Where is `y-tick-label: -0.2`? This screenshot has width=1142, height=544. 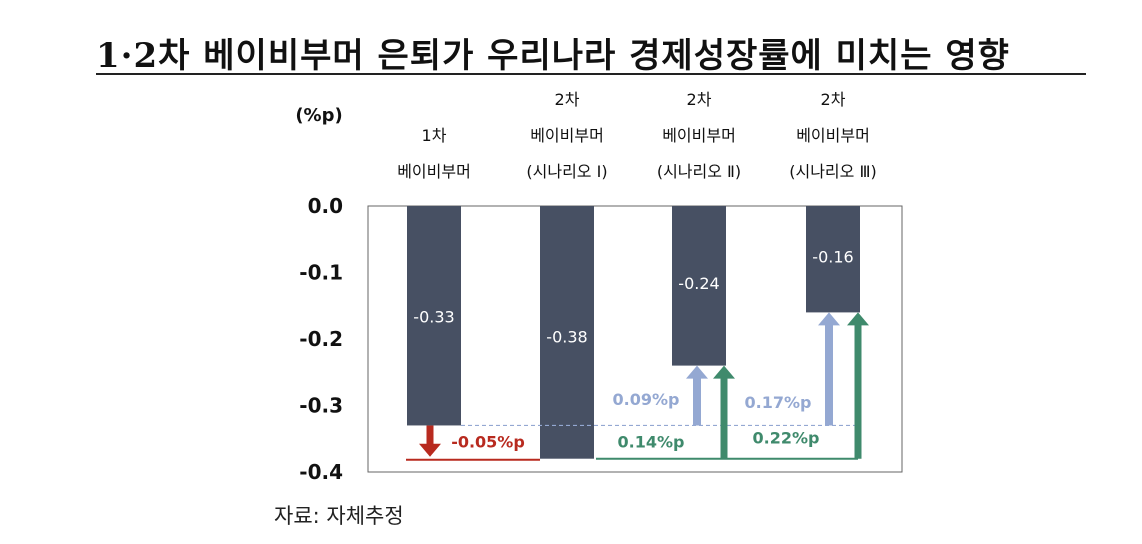 y-tick-label: -0.2 is located at coordinates (321, 339).